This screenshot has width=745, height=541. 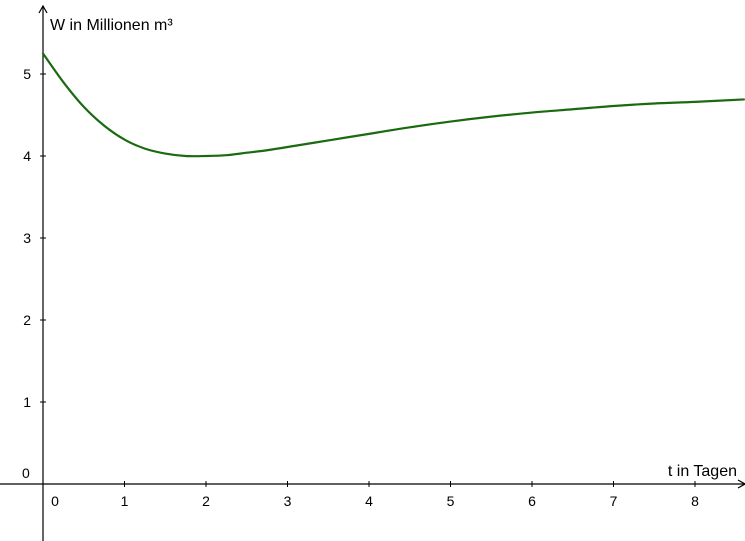 What do you see at coordinates (27, 320) in the screenshot?
I see `y-tick-label: 2` at bounding box center [27, 320].